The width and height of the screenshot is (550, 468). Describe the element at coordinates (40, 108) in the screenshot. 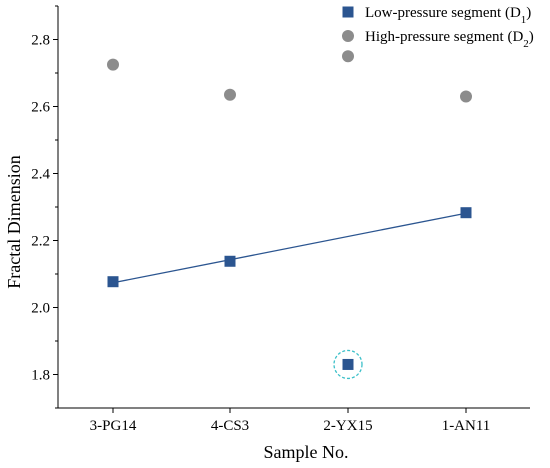

I see `y-tick-label: 2.6` at that location.